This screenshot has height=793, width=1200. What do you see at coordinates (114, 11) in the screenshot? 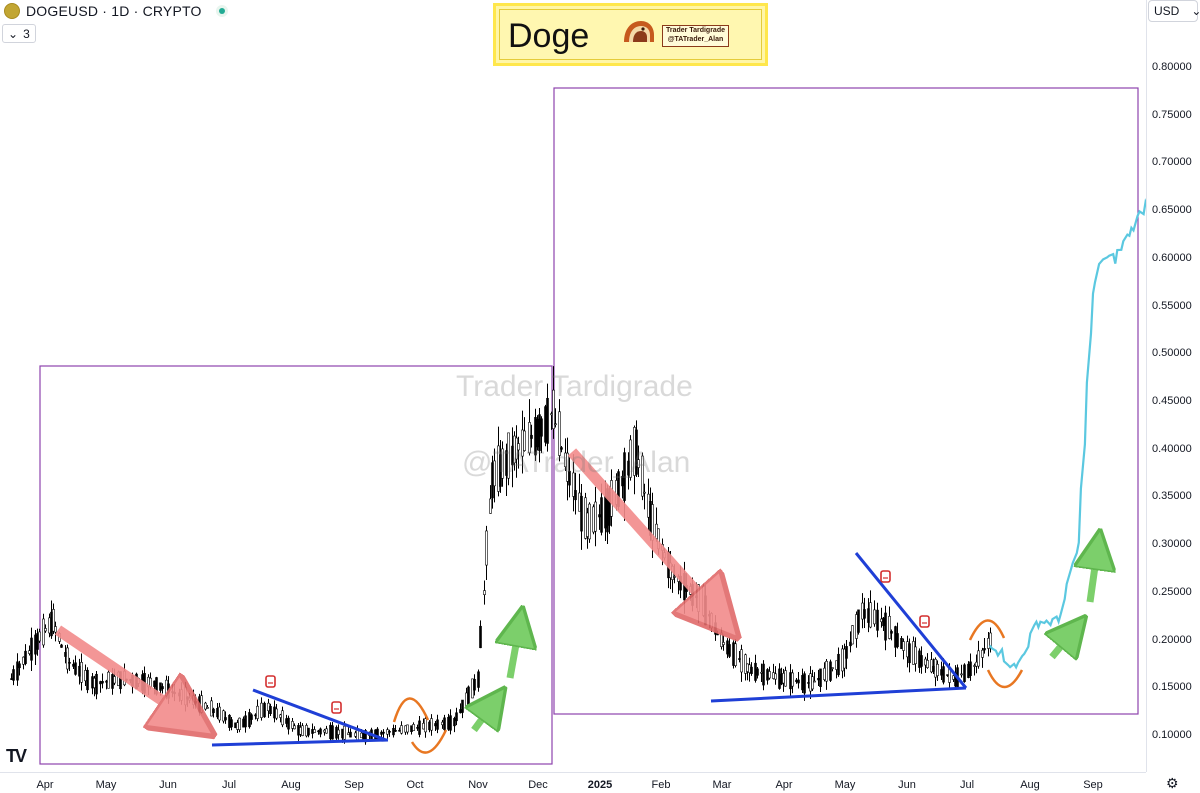
I see `symbol-title: DOGEUSD · 1D · CRYPTO` at bounding box center [114, 11].